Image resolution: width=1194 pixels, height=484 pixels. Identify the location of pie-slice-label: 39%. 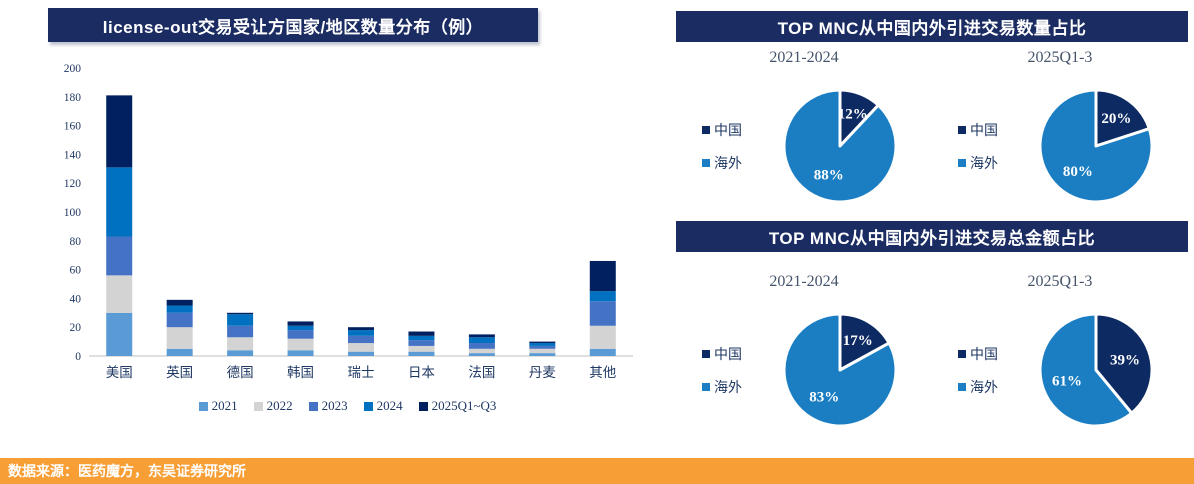
(1125, 361).